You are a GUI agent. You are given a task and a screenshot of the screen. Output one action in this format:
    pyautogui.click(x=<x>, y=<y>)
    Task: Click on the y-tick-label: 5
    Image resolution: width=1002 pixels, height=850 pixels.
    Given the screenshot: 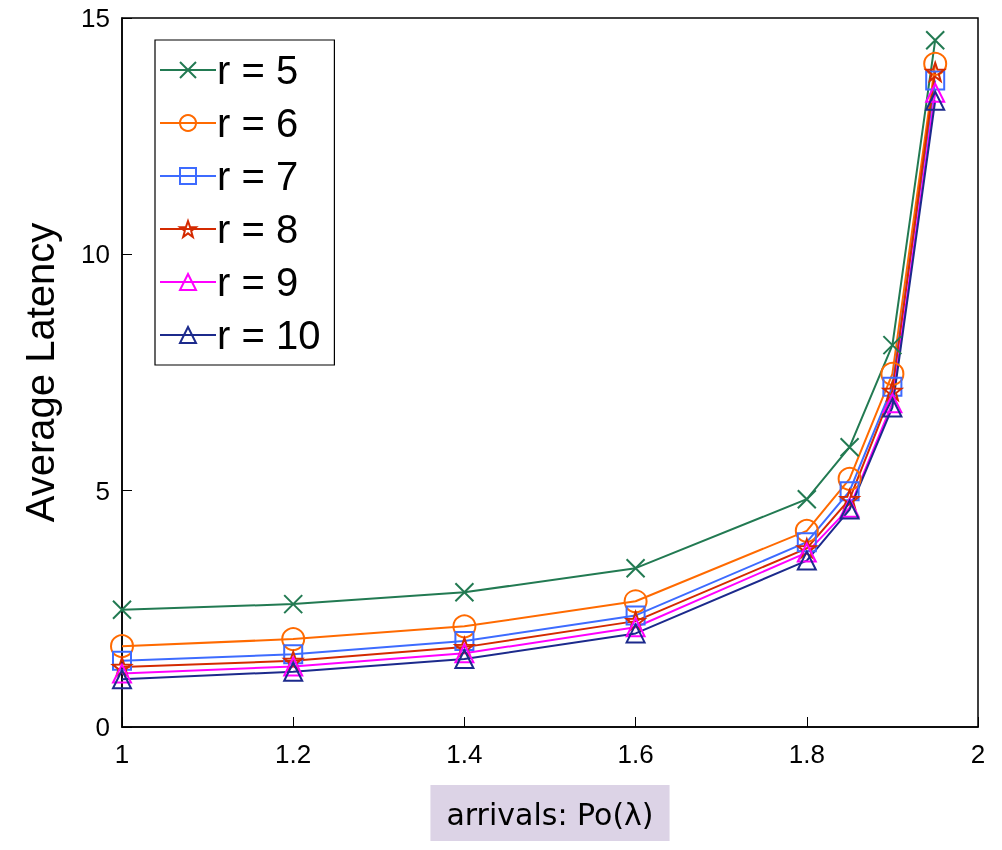 What is the action you would take?
    pyautogui.click(x=102, y=490)
    